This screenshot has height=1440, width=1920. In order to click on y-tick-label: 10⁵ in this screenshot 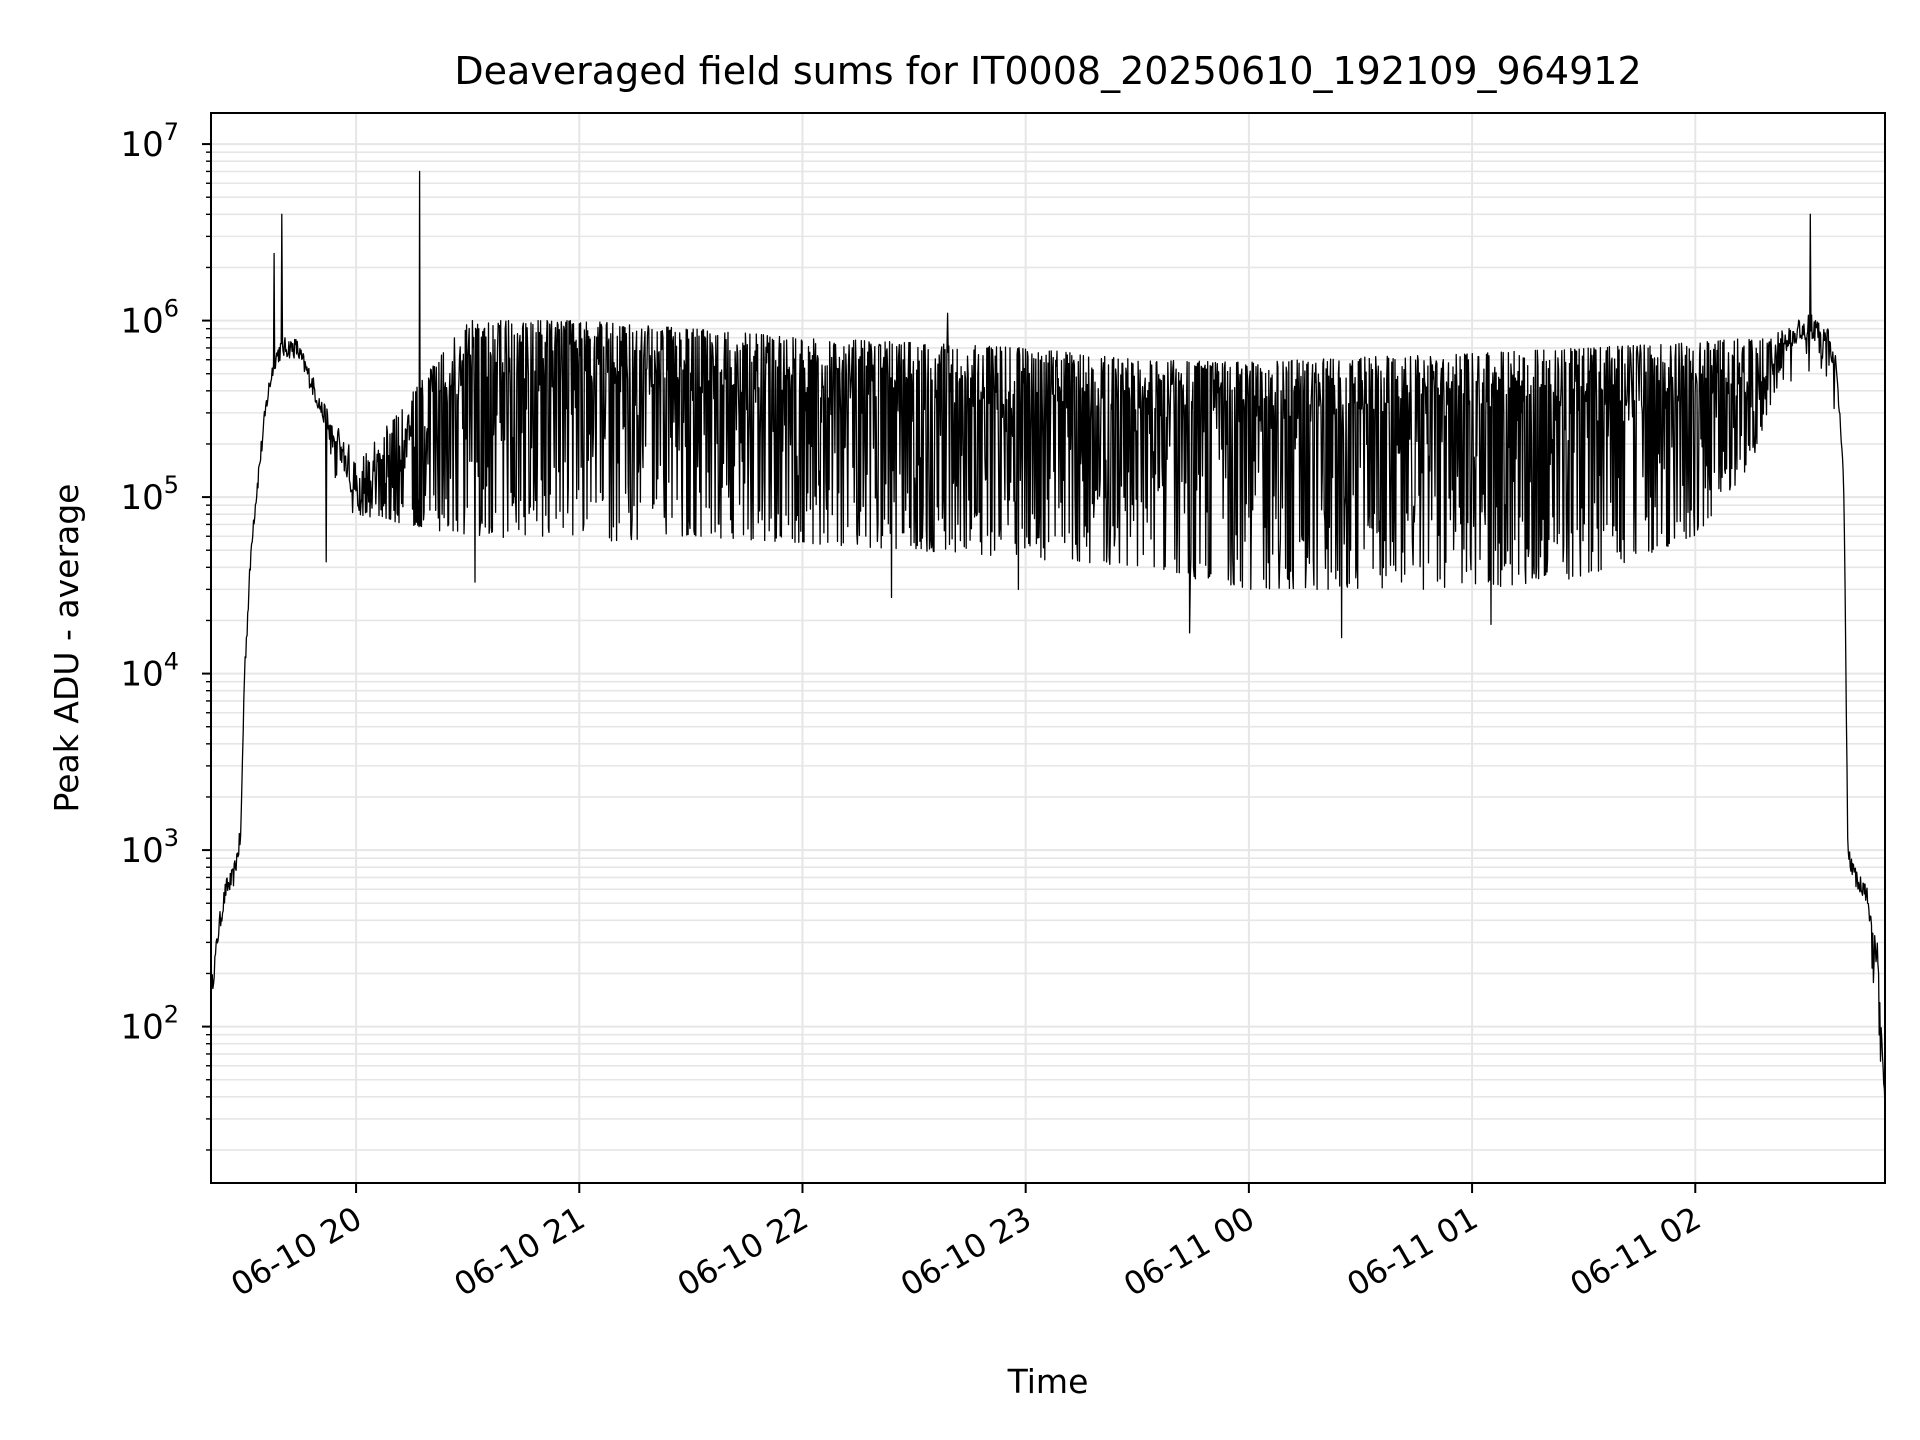, I will do `click(149, 494)`.